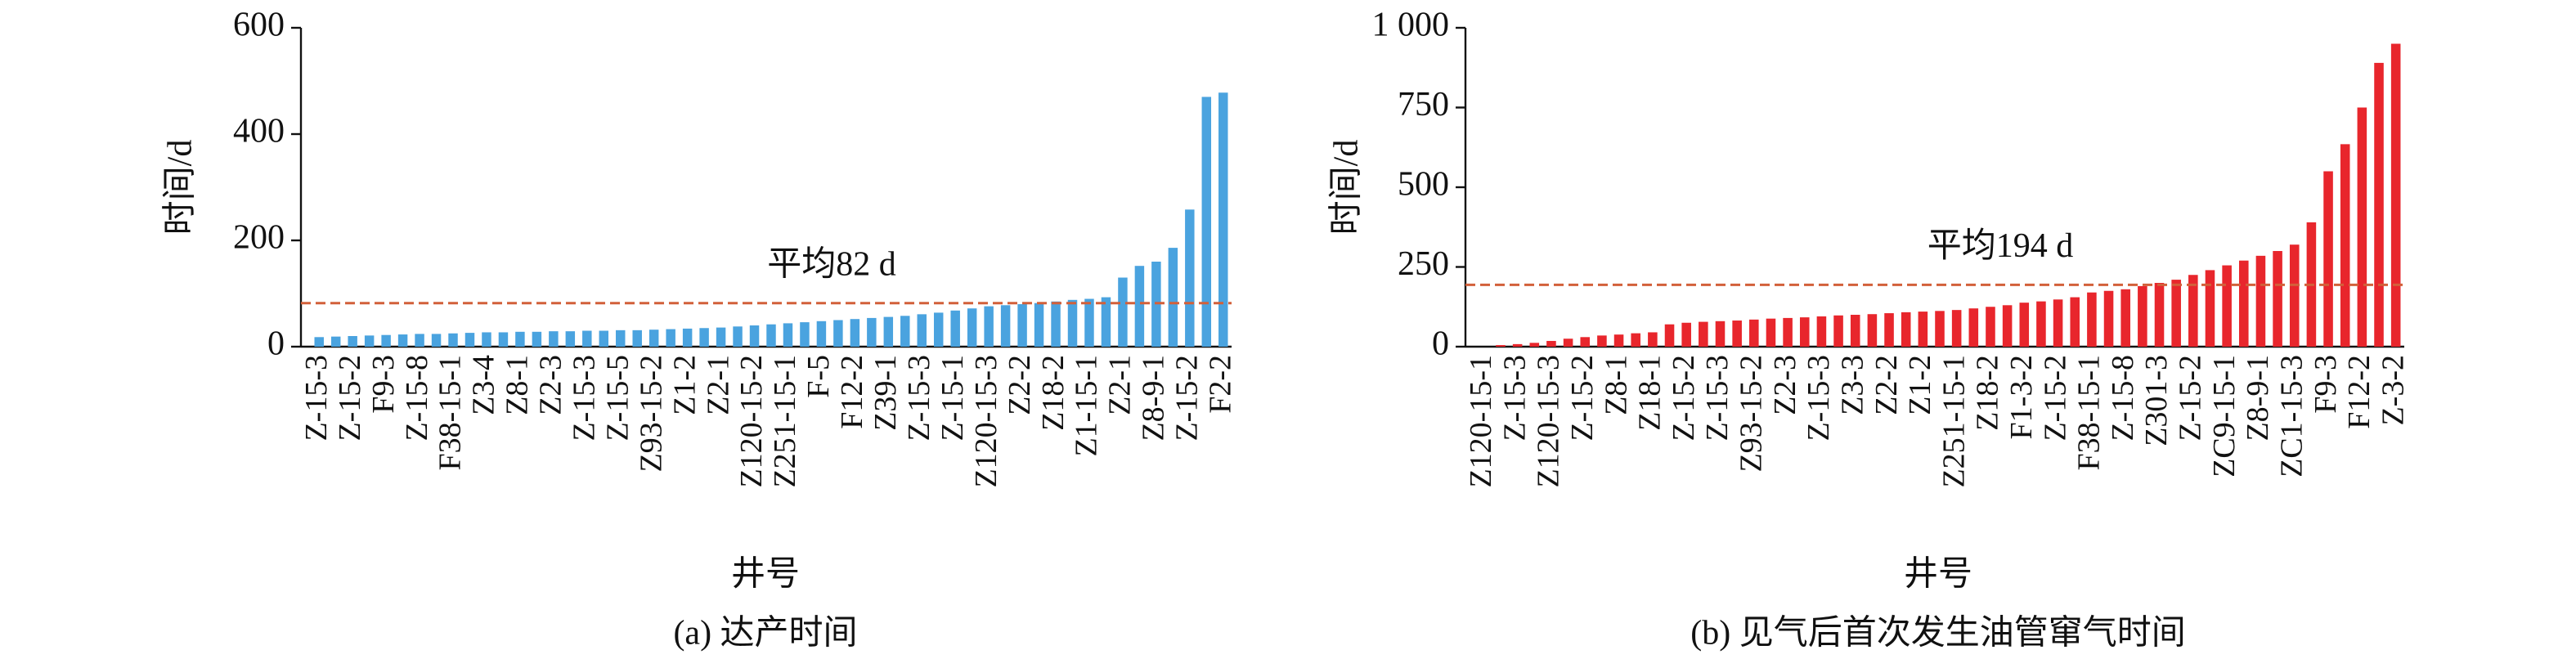 The height and width of the screenshot is (668, 2576). I want to click on y-tick-label: 600, so click(259, 25).